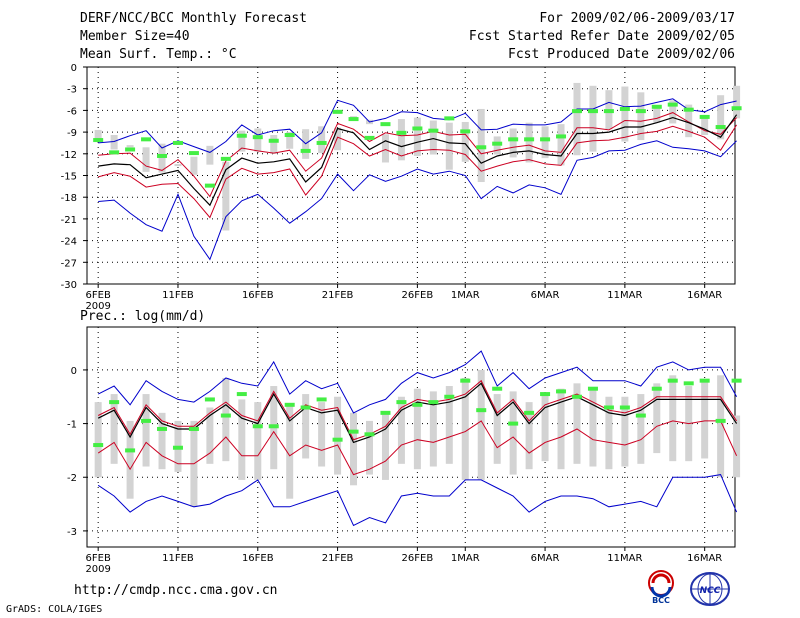 The height and width of the screenshot is (618, 800). What do you see at coordinates (135, 36) in the screenshot?
I see `member-size-label: Member Size=40` at bounding box center [135, 36].